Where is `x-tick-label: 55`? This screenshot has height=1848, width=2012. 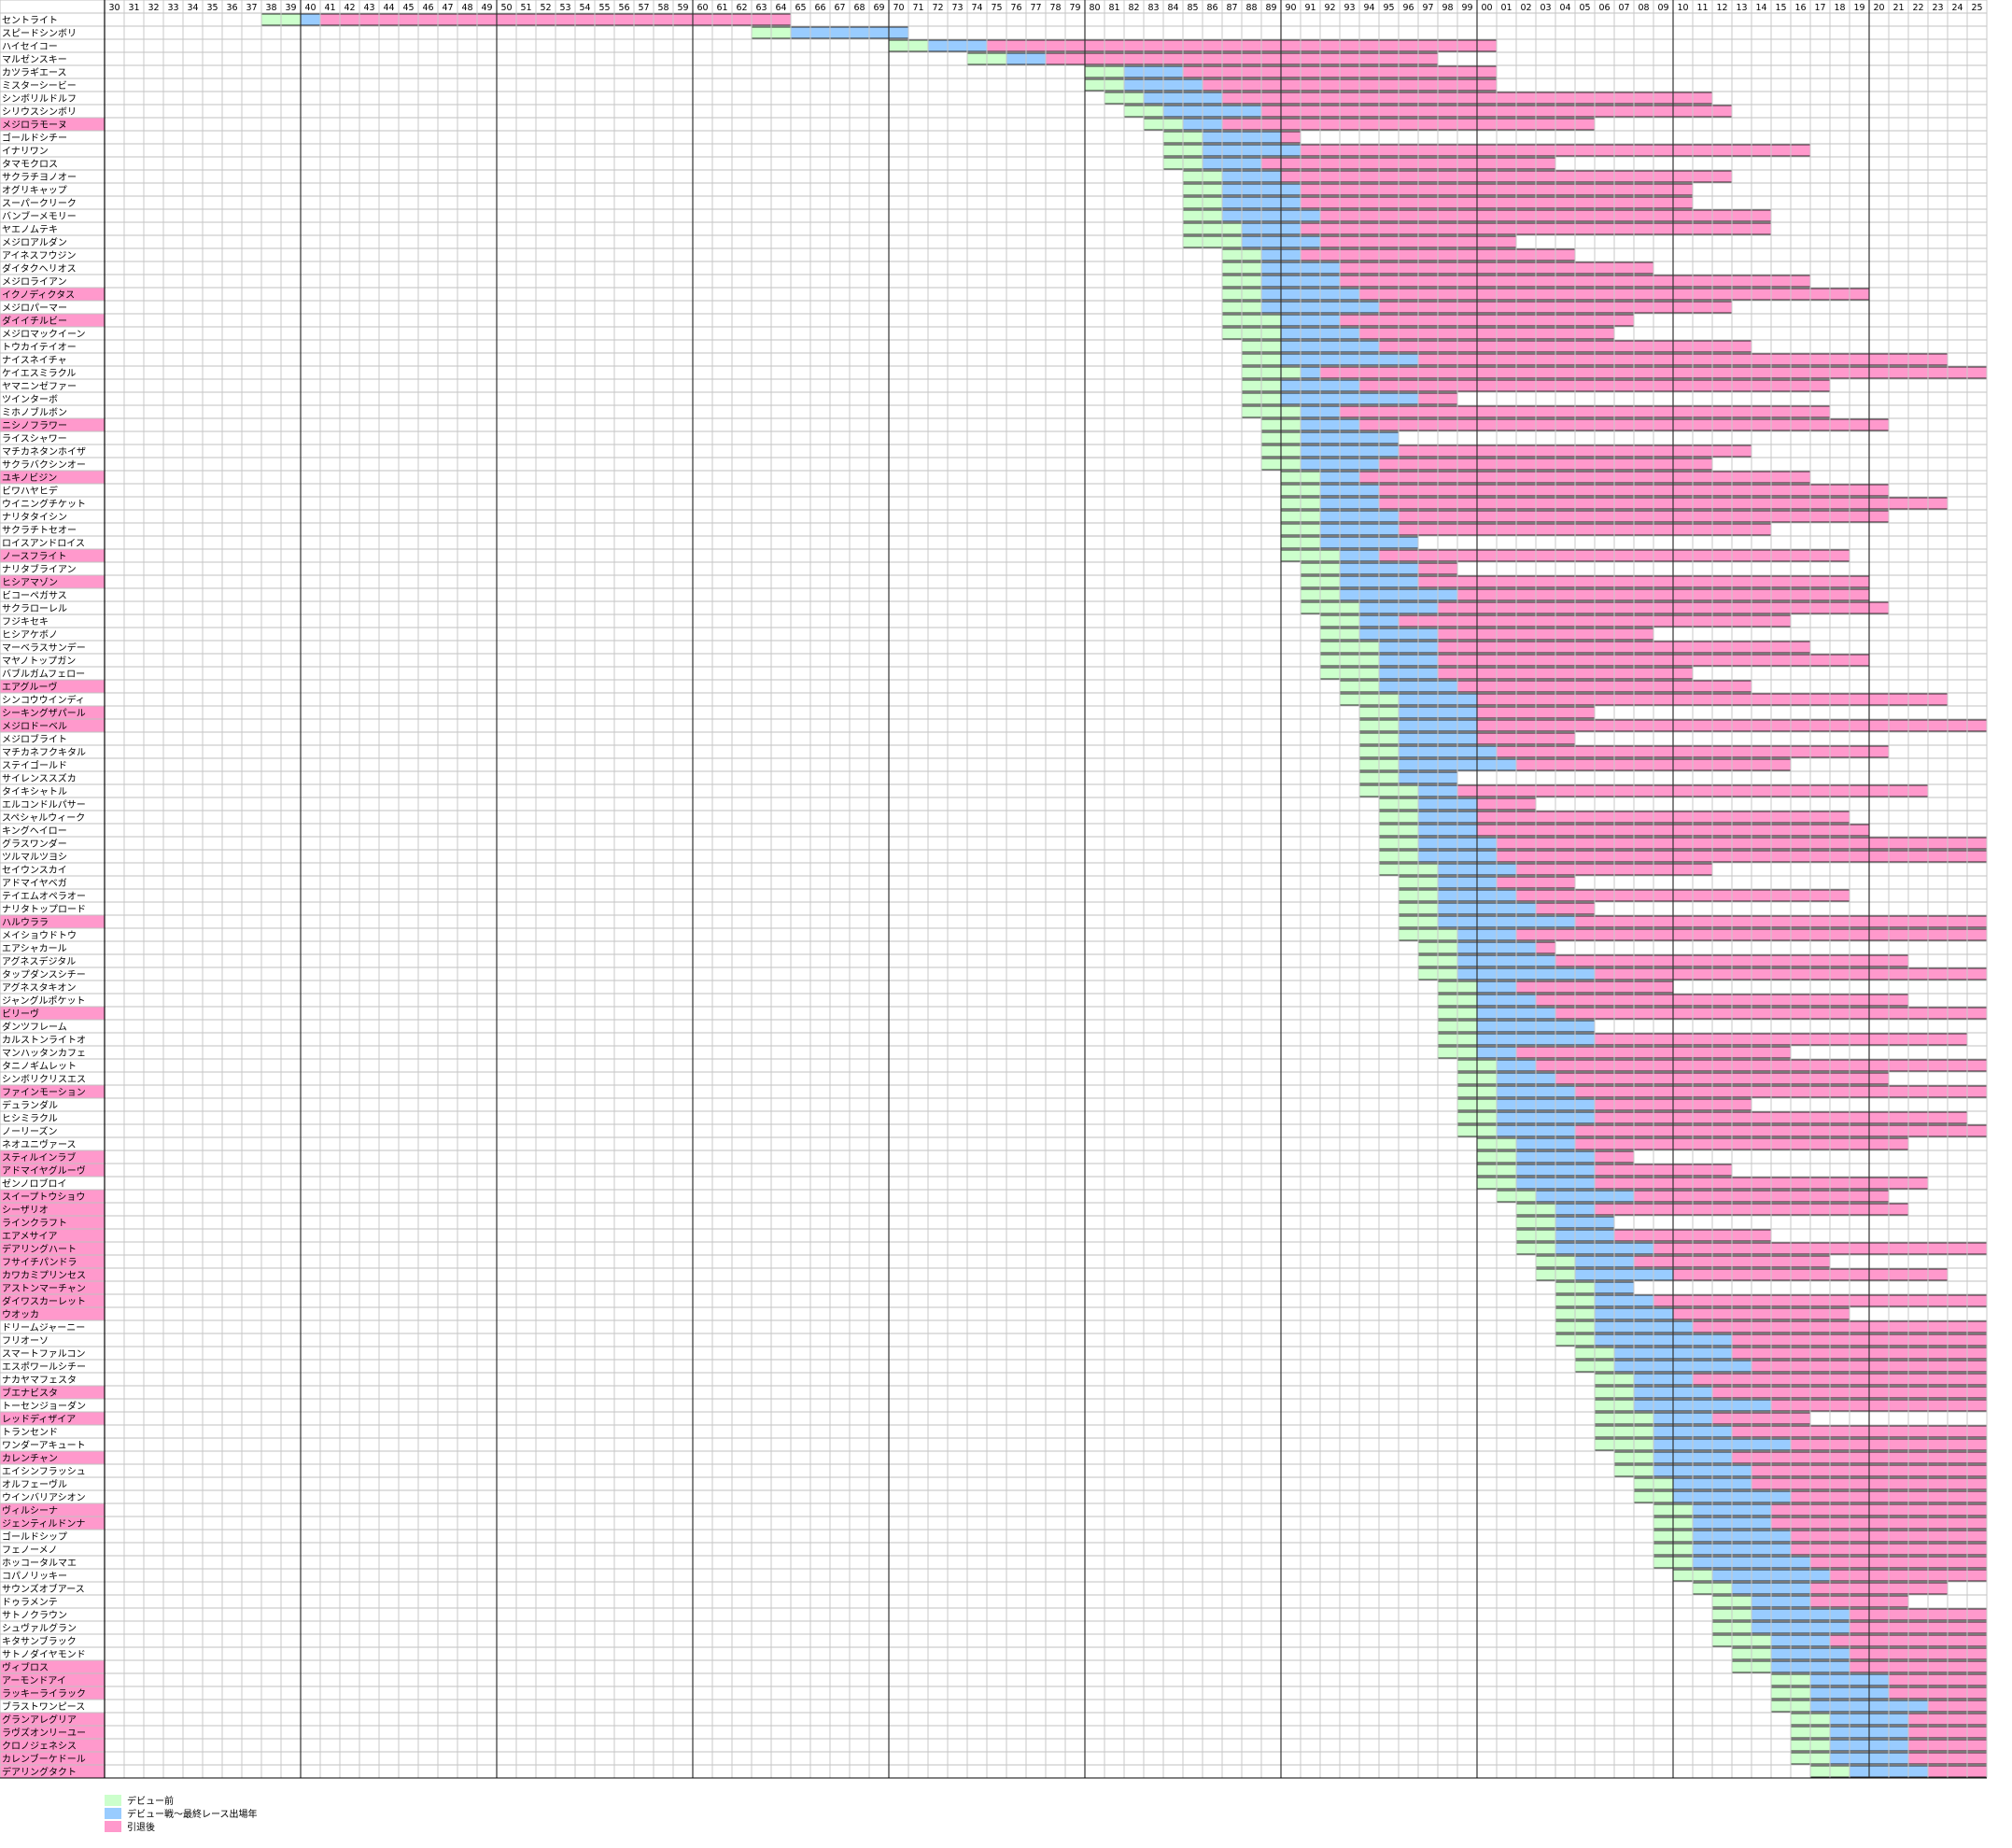
x-tick-label: 55 is located at coordinates (604, 8).